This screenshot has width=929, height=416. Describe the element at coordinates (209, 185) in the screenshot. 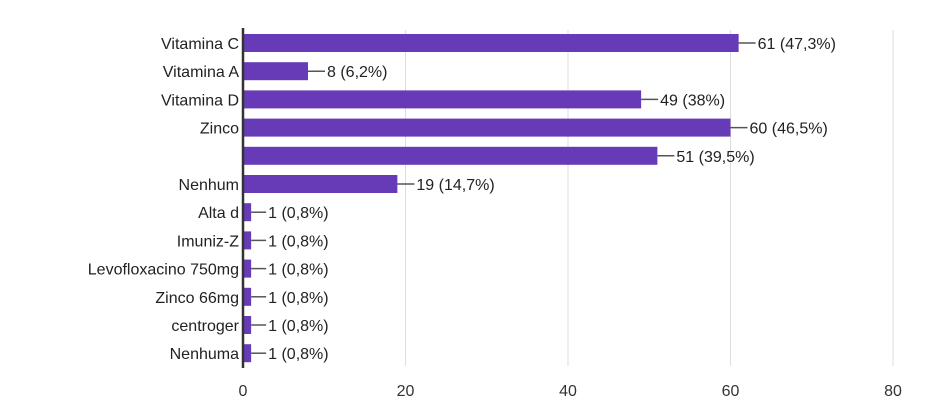

I see `category-label: Nenhum` at that location.